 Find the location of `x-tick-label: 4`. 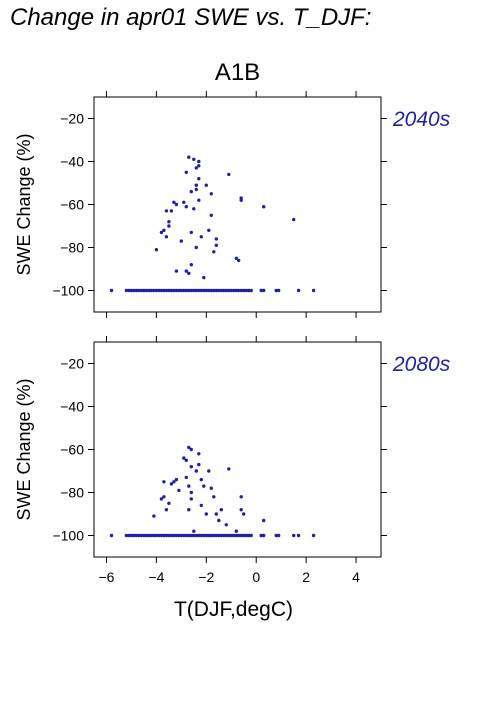

x-tick-label: 4 is located at coordinates (356, 577).